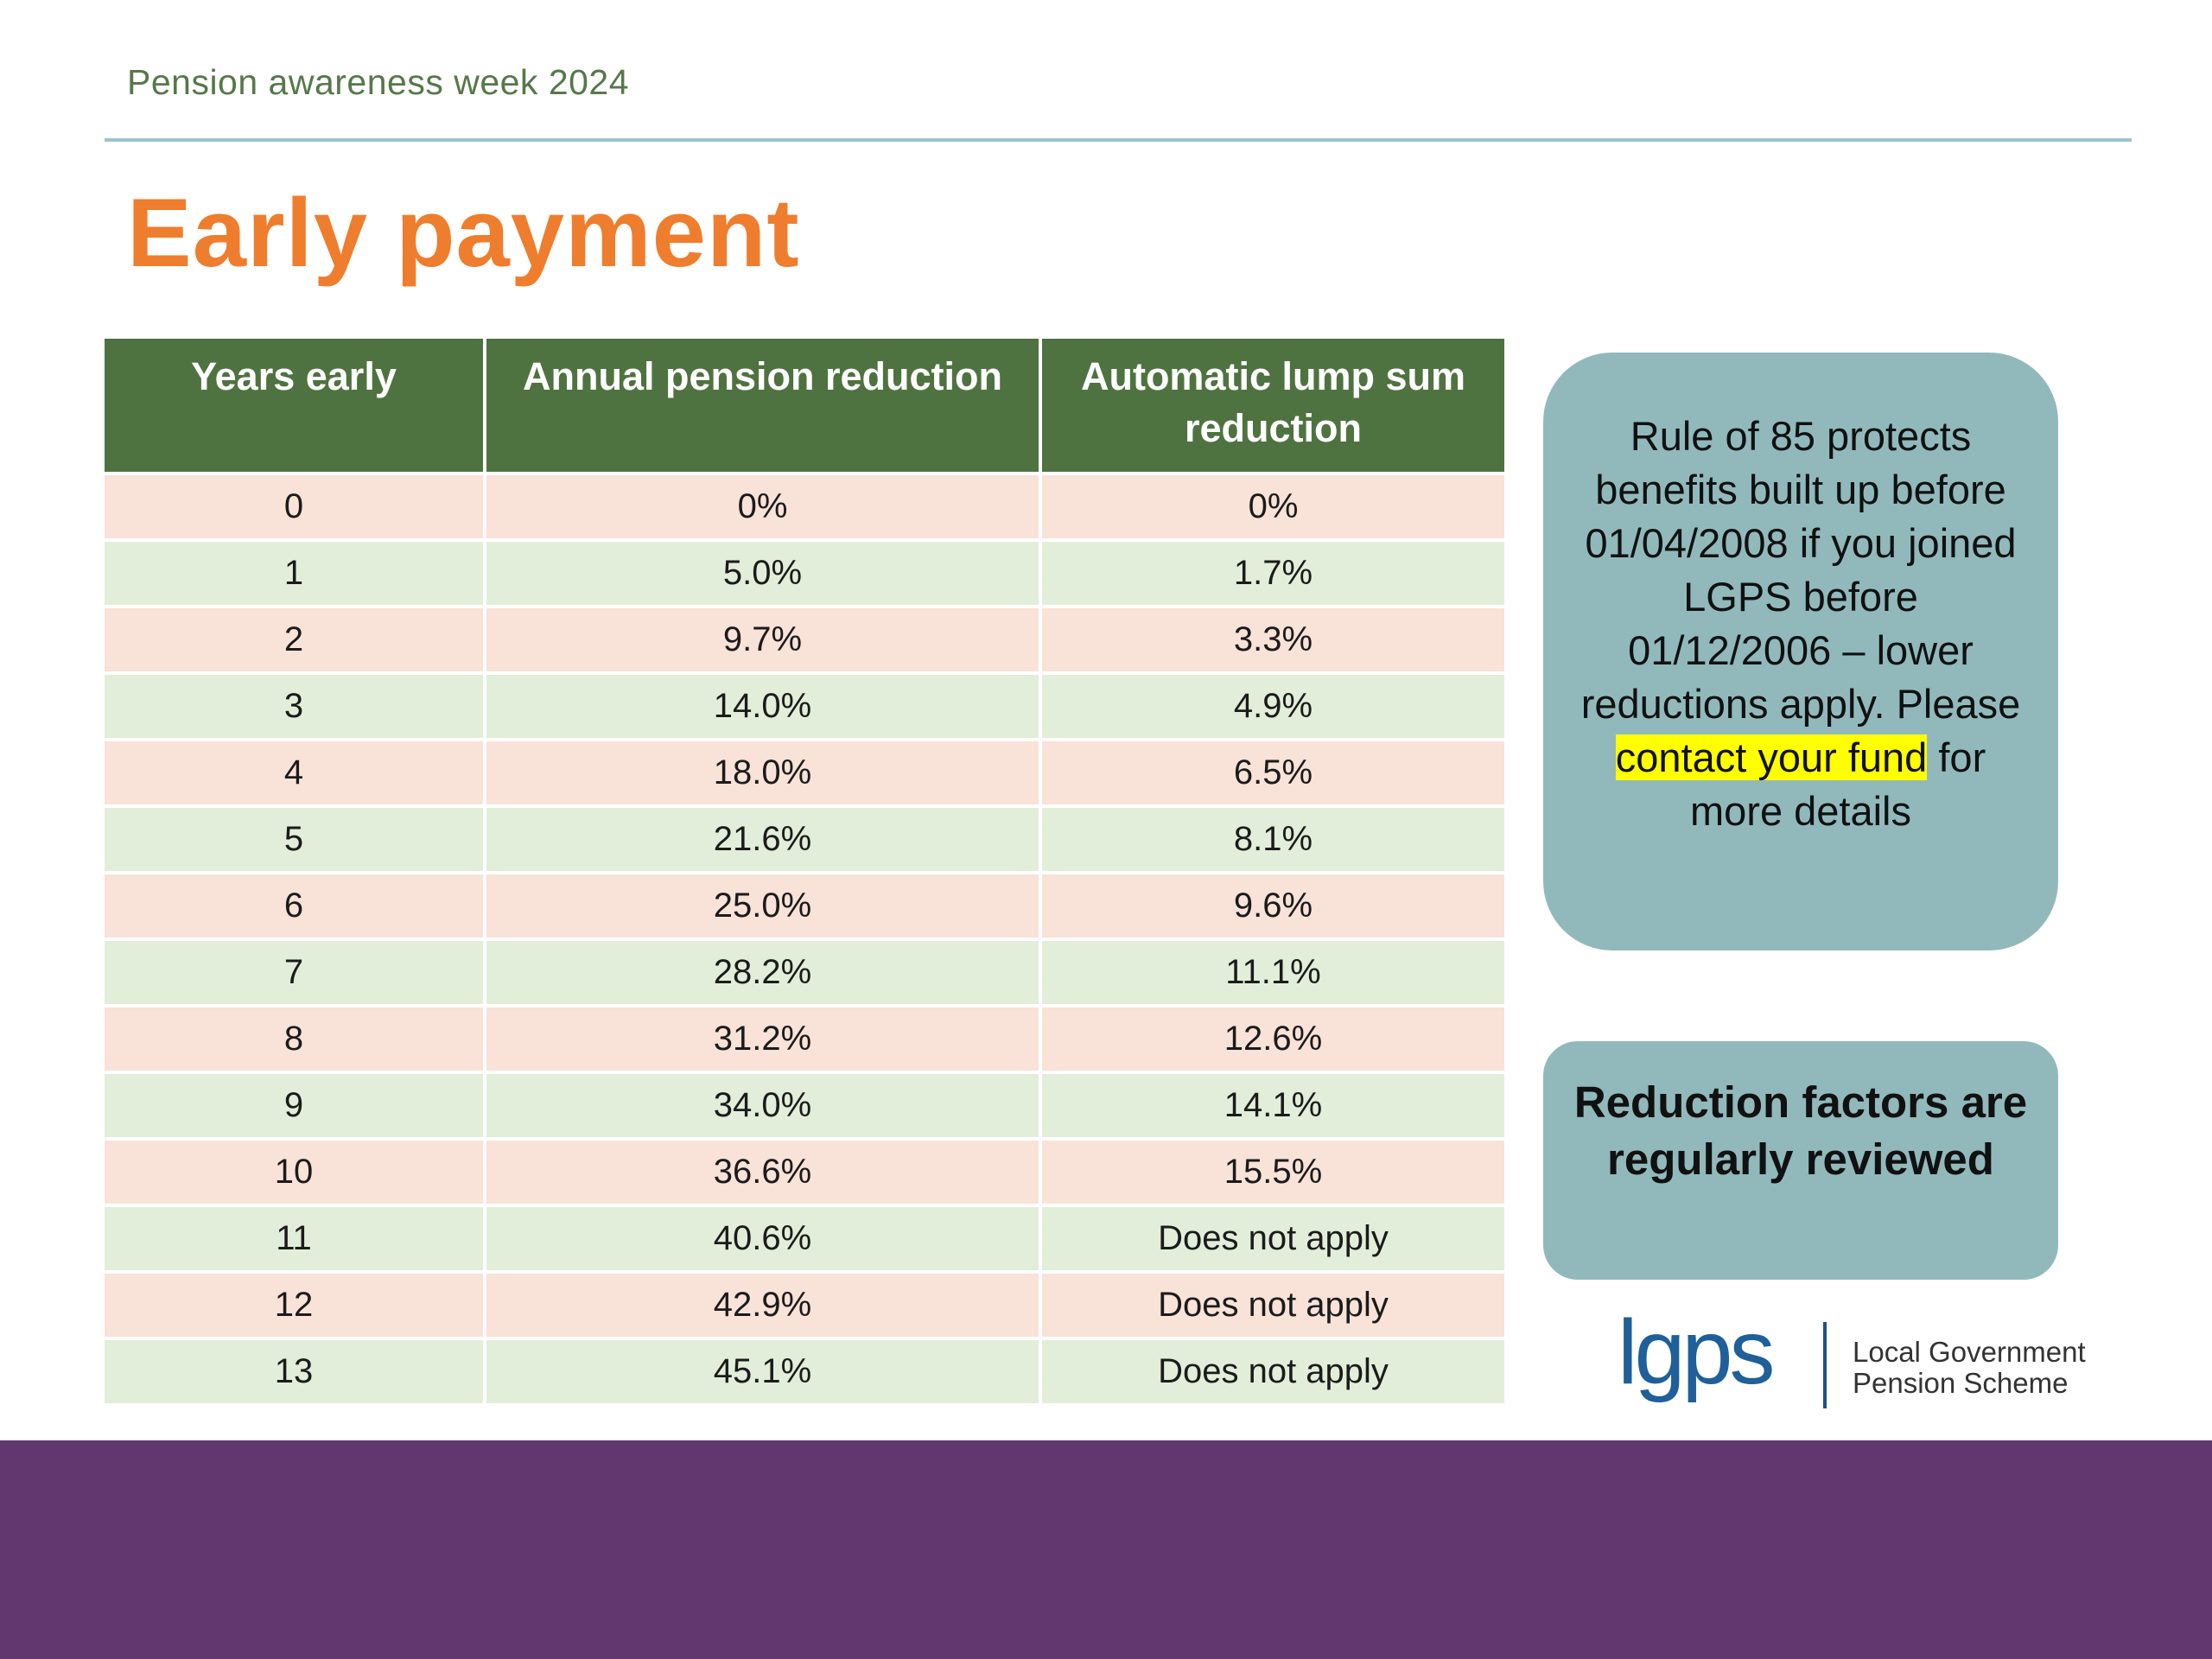  Describe the element at coordinates (763, 574) in the screenshot. I see `annual-pension-reduction-cell: 5.0%` at that location.